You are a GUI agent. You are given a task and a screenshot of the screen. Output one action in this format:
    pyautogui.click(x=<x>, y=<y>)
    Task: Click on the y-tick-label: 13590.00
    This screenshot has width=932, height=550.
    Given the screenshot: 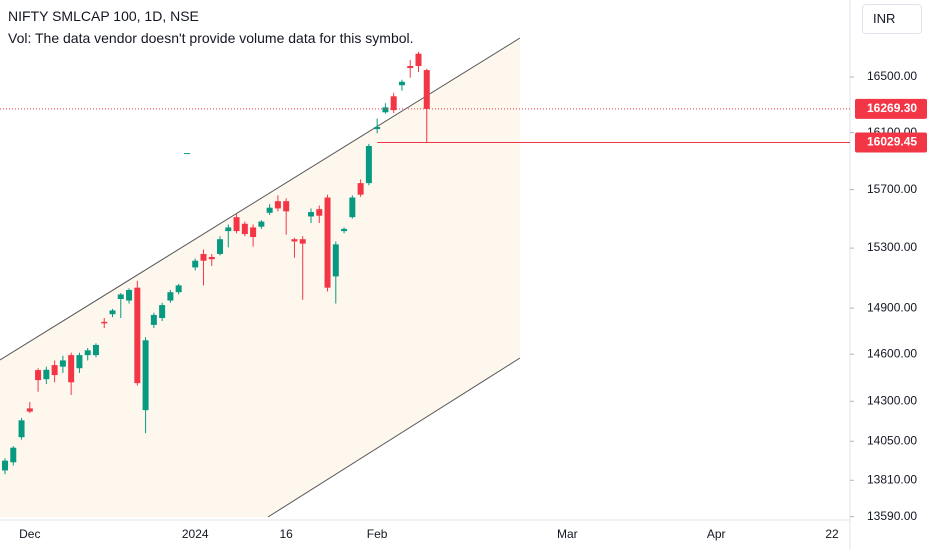 What is the action you would take?
    pyautogui.click(x=892, y=516)
    